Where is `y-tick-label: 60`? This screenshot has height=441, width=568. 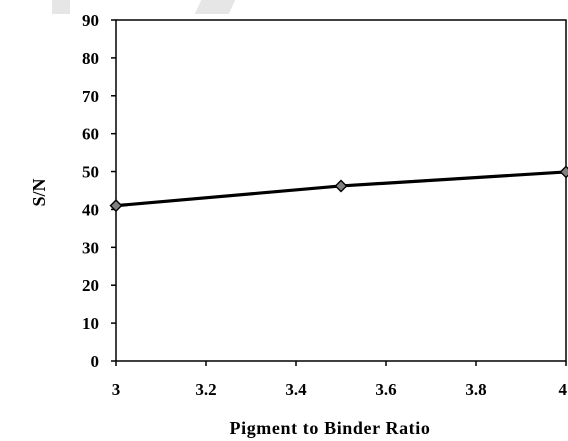 y-tick-label: 60 is located at coordinates (90, 134).